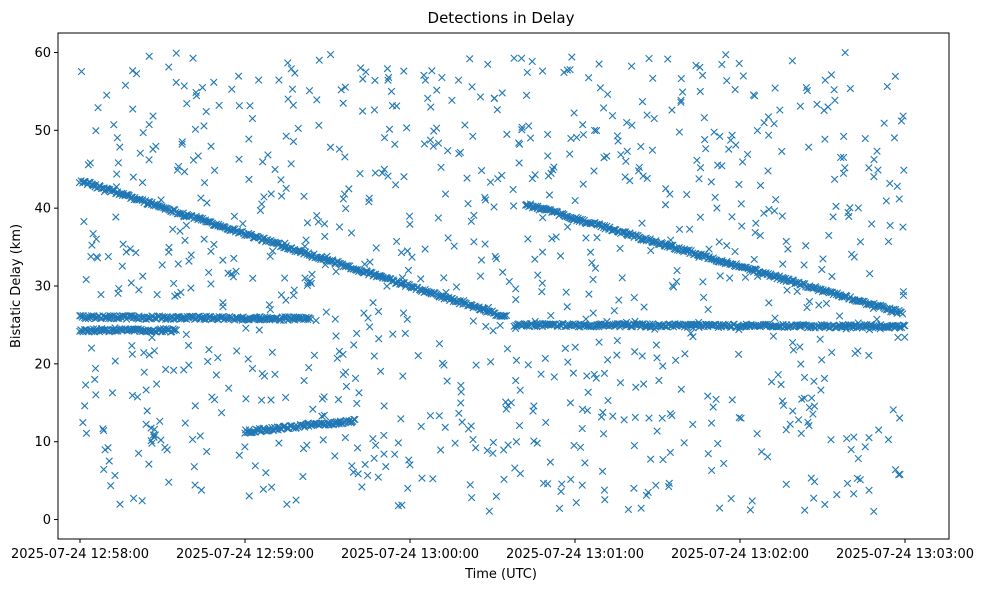 Image resolution: width=984 pixels, height=590 pixels. Describe the element at coordinates (740, 554) in the screenshot. I see `x-tick-label: 2025-07-24 13:02:00` at that location.